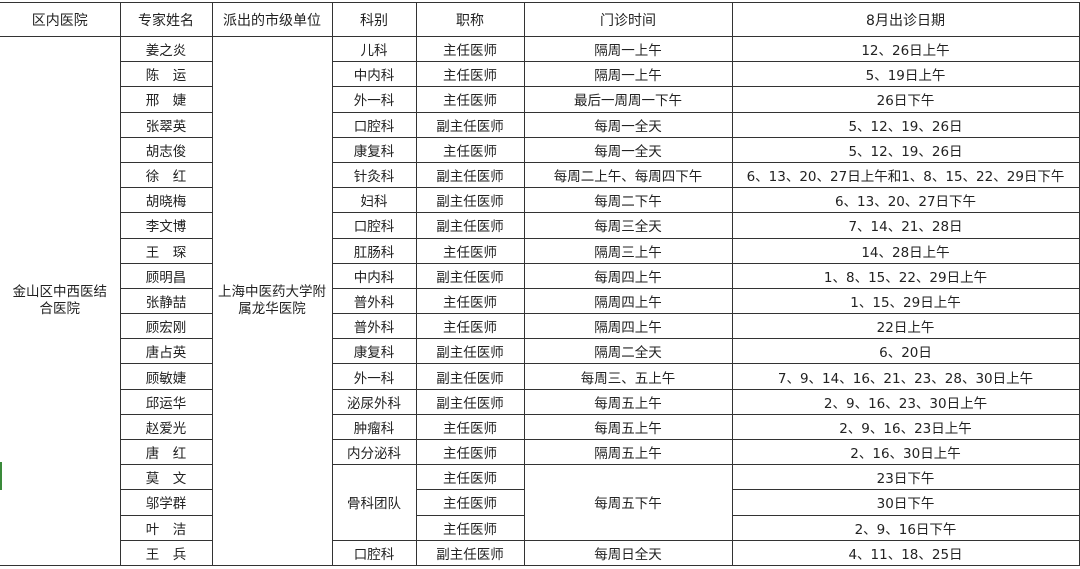  What do you see at coordinates (166, 200) in the screenshot?
I see `expert-name-cell: 胡晓梅` at bounding box center [166, 200].